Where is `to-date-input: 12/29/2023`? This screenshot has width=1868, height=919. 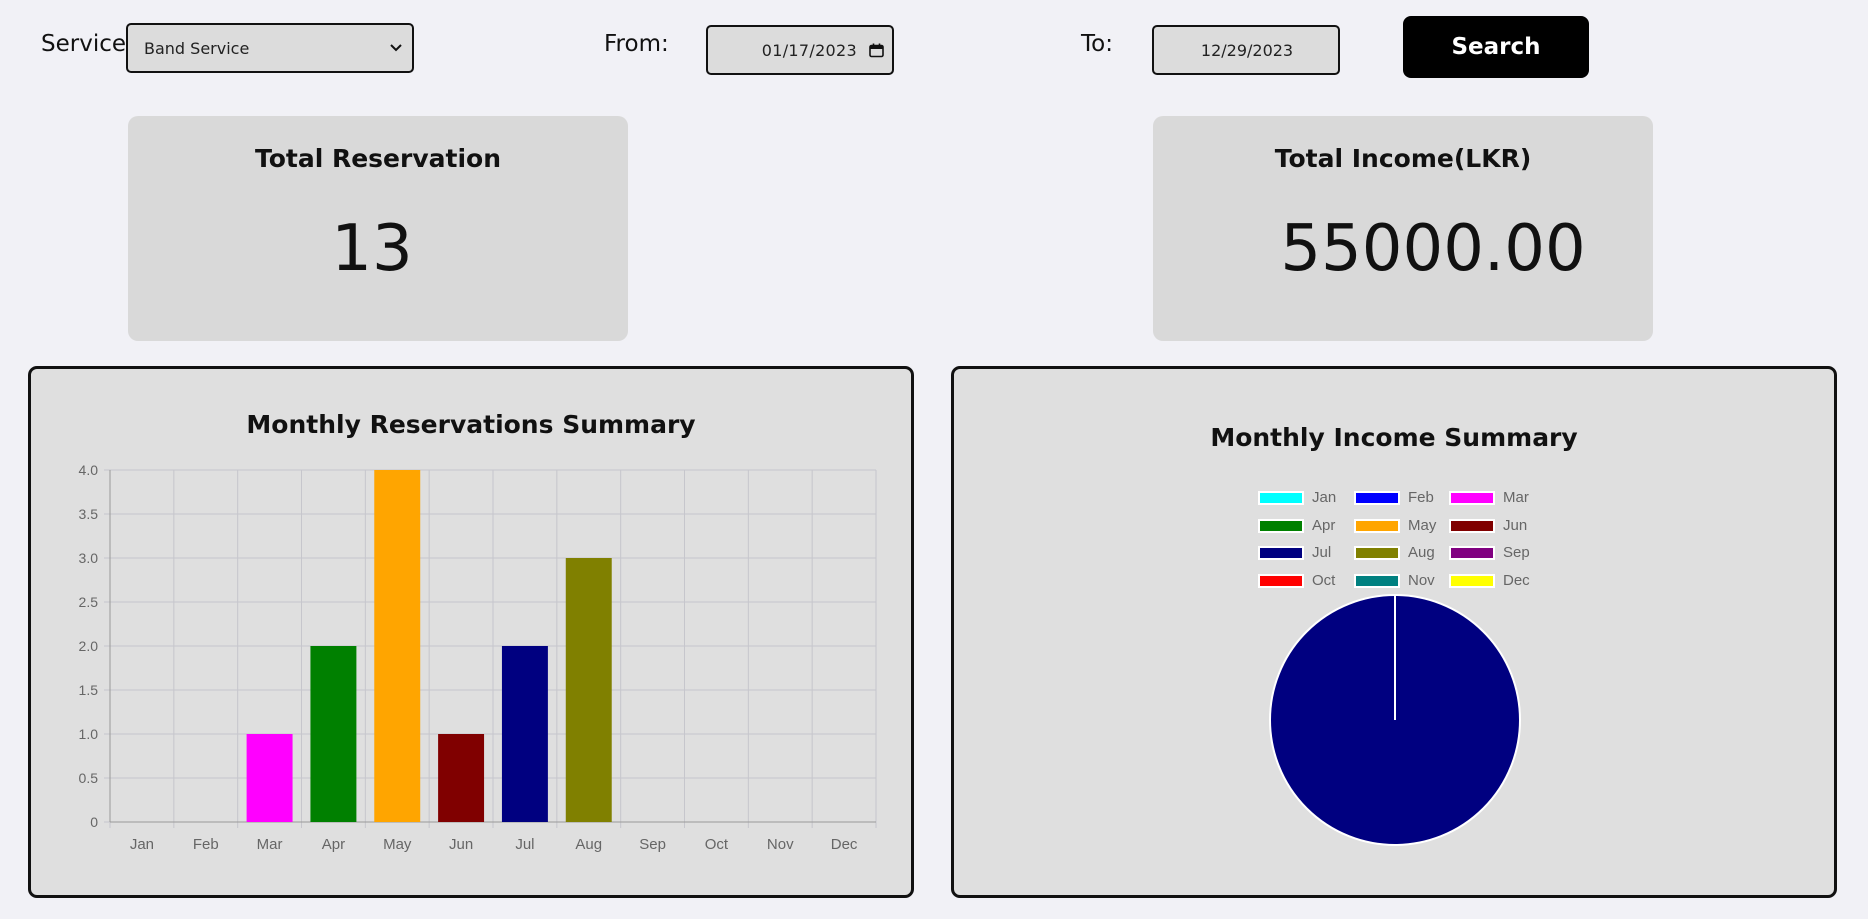 to-date-input: 12/29/2023 is located at coordinates (1246, 50).